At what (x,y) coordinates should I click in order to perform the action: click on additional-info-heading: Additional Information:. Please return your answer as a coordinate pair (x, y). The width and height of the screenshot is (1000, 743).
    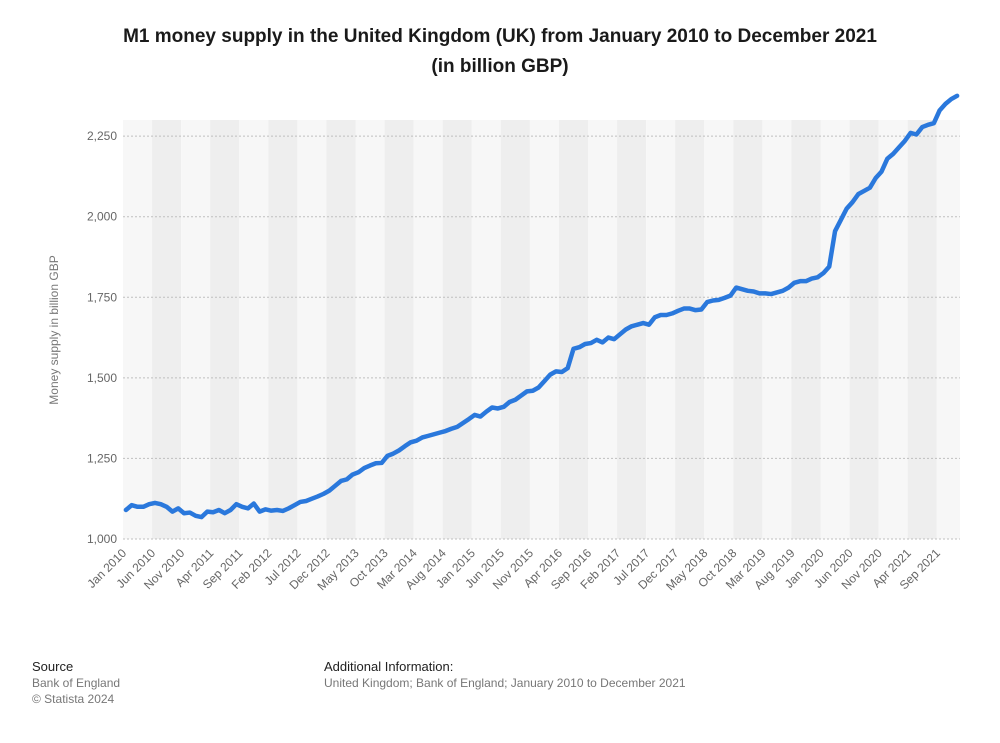
    Looking at the image, I should click on (389, 666).